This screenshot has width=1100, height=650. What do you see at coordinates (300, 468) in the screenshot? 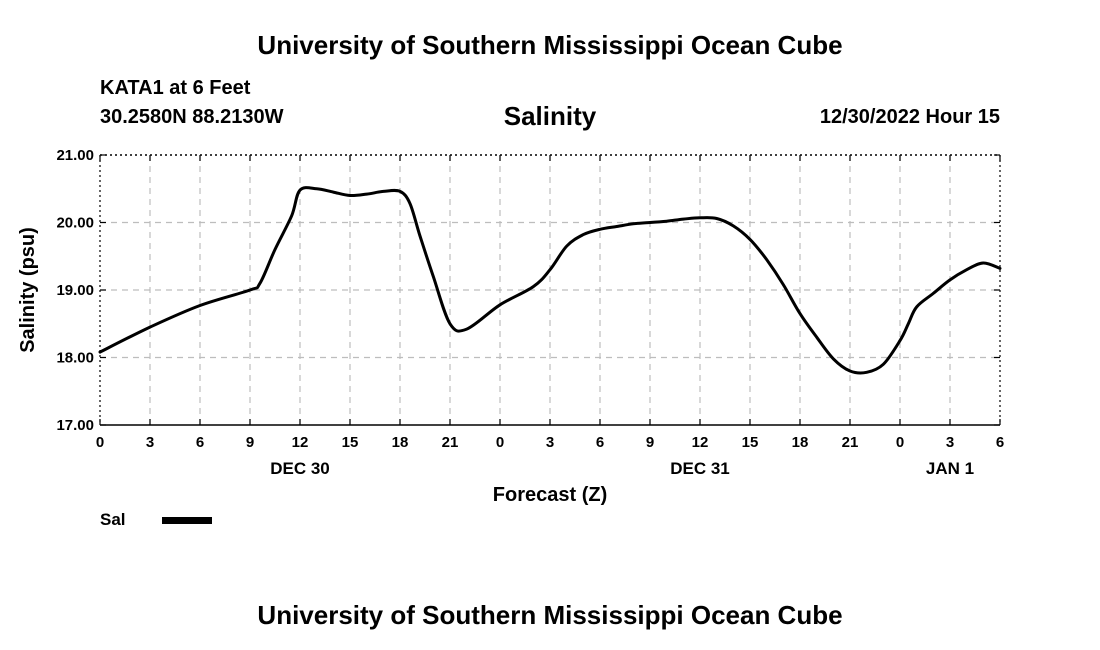
I see `date-label: DEC 30` at bounding box center [300, 468].